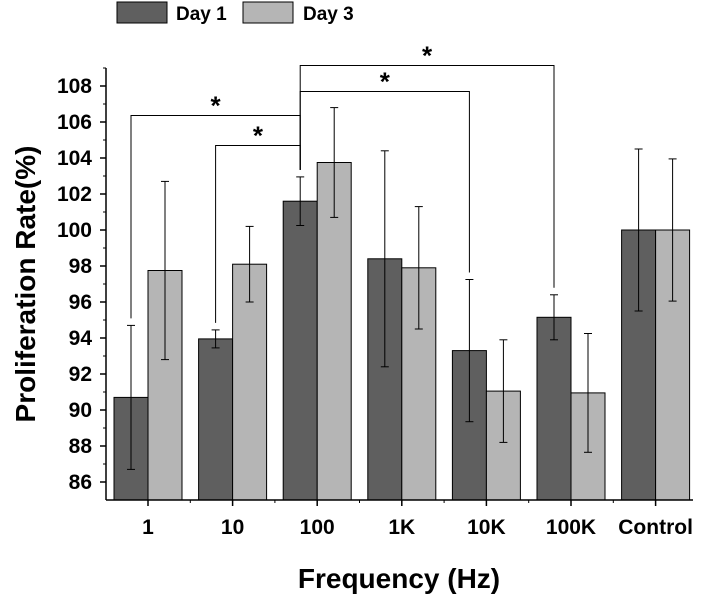  I want to click on x-tick-label-100k: 100K, so click(571, 527).